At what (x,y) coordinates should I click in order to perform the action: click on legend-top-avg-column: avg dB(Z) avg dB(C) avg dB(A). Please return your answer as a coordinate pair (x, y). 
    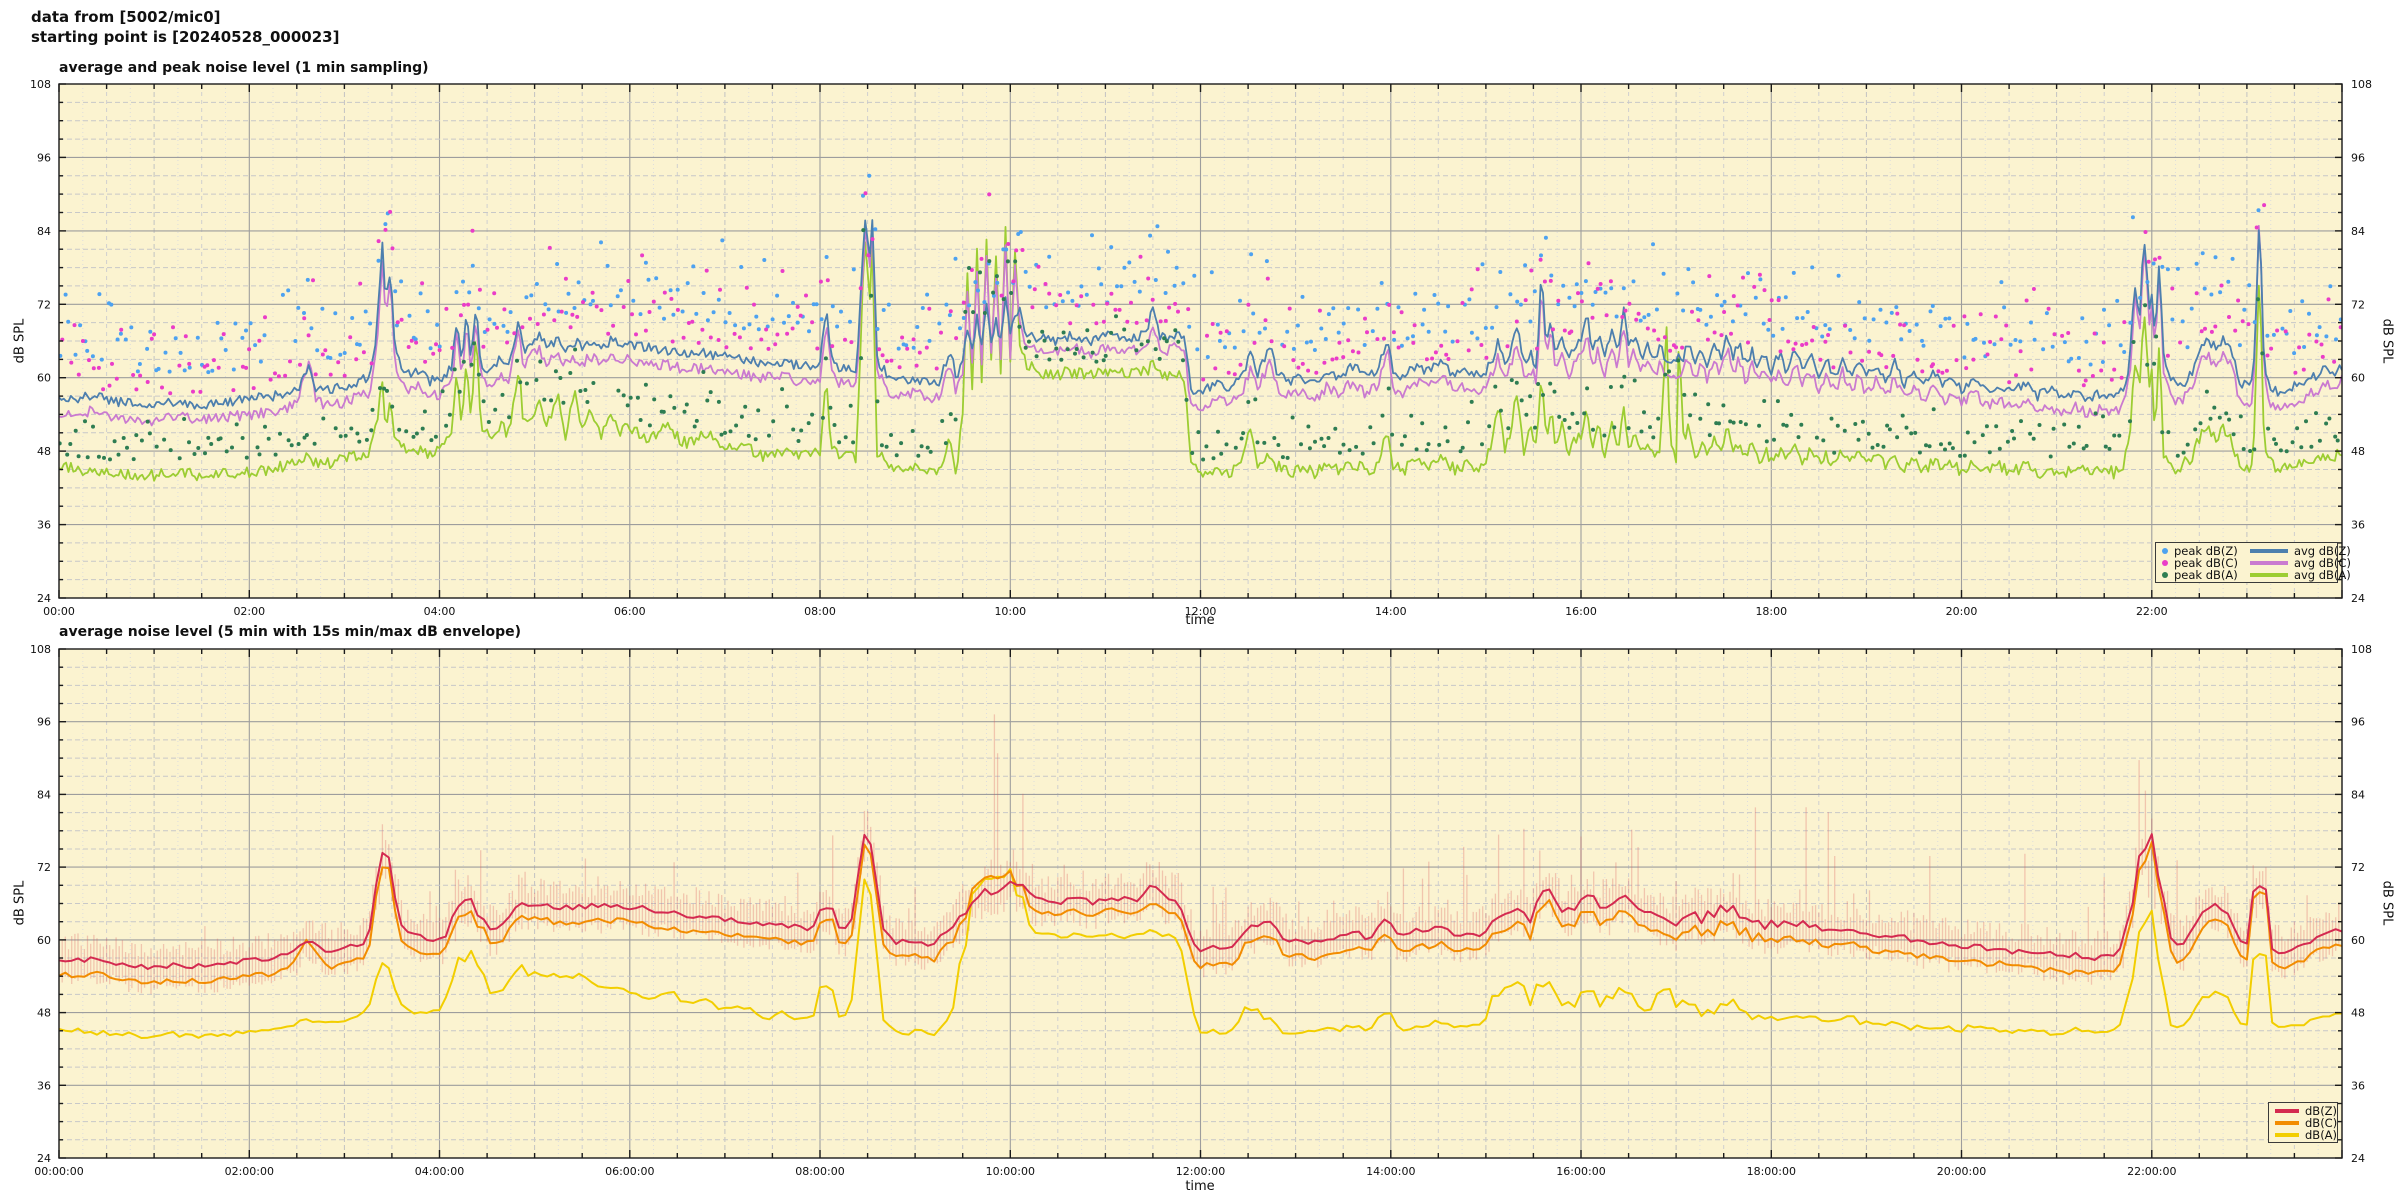
    Looking at the image, I should click on (2300, 563).